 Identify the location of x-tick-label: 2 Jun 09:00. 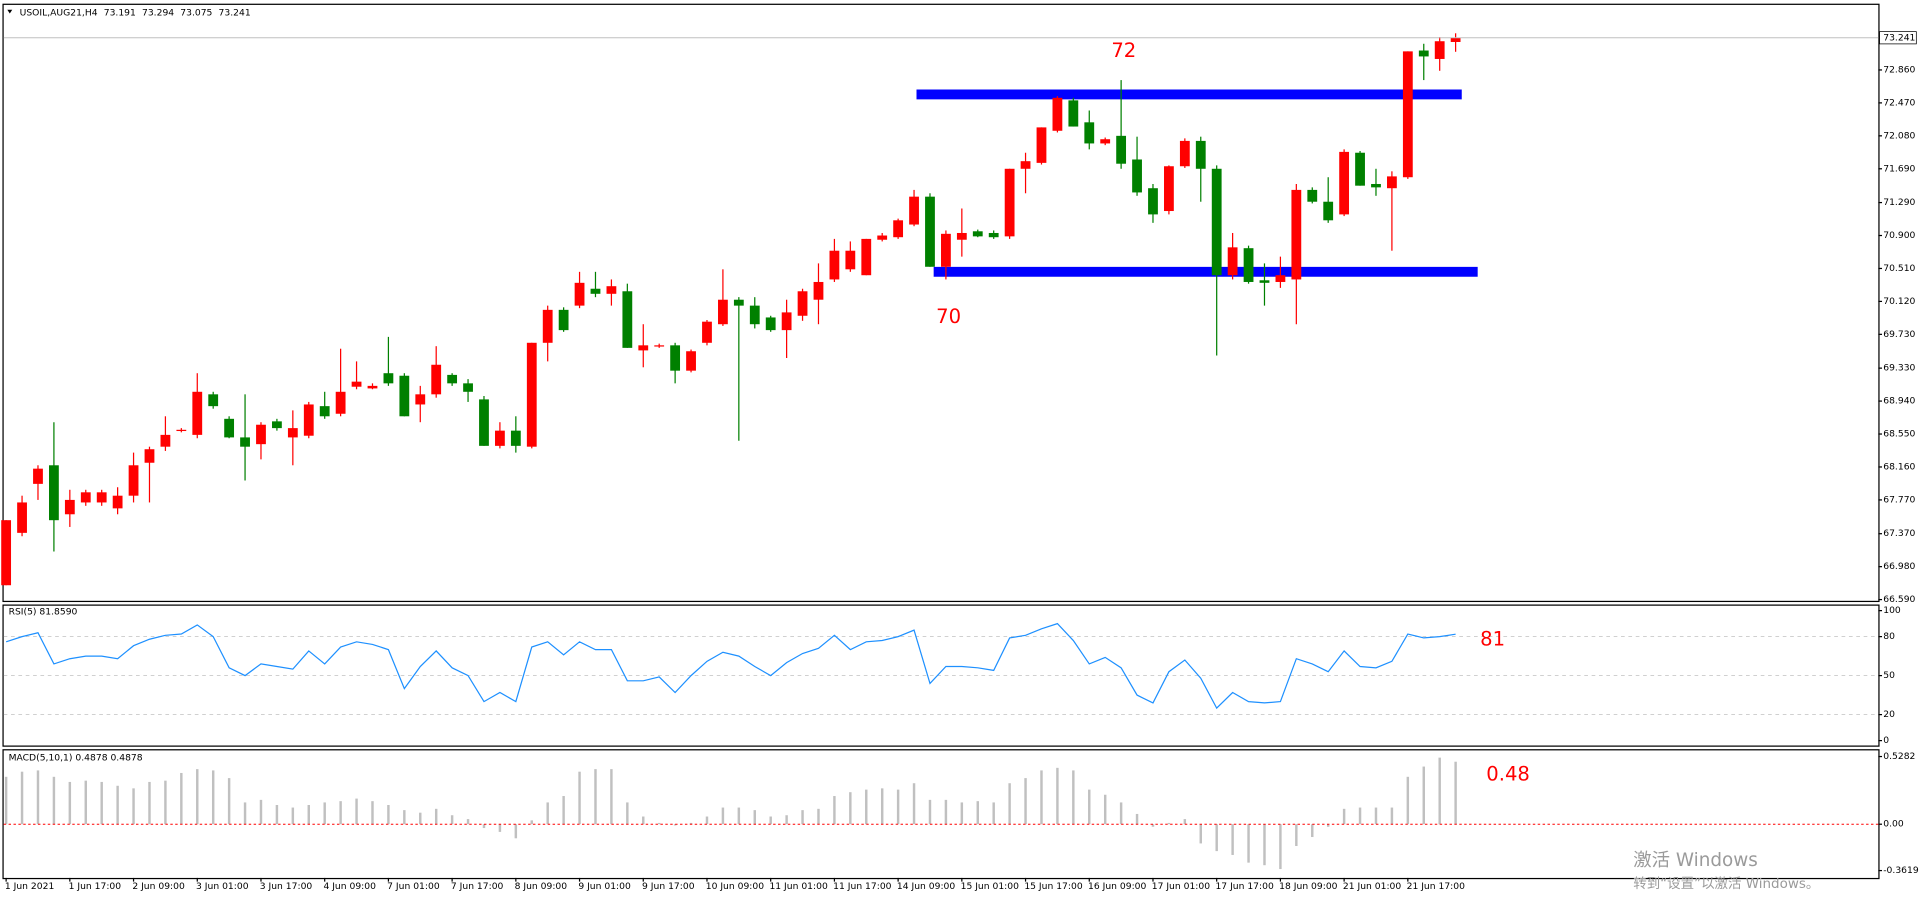
(158, 886).